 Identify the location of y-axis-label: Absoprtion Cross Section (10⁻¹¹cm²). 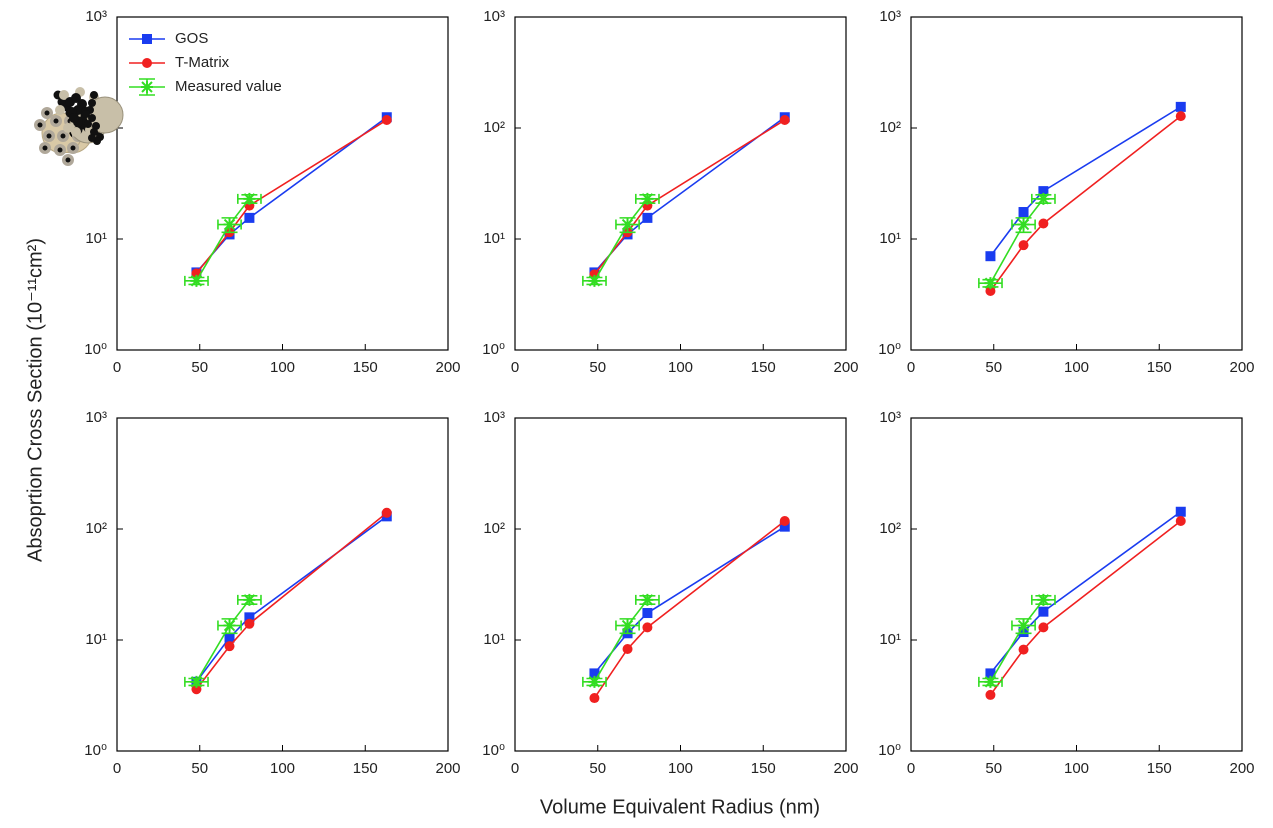
(35, 400).